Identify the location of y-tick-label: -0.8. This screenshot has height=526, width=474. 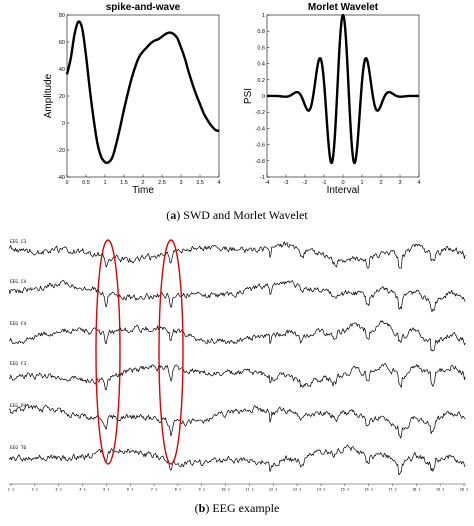
(260, 162).